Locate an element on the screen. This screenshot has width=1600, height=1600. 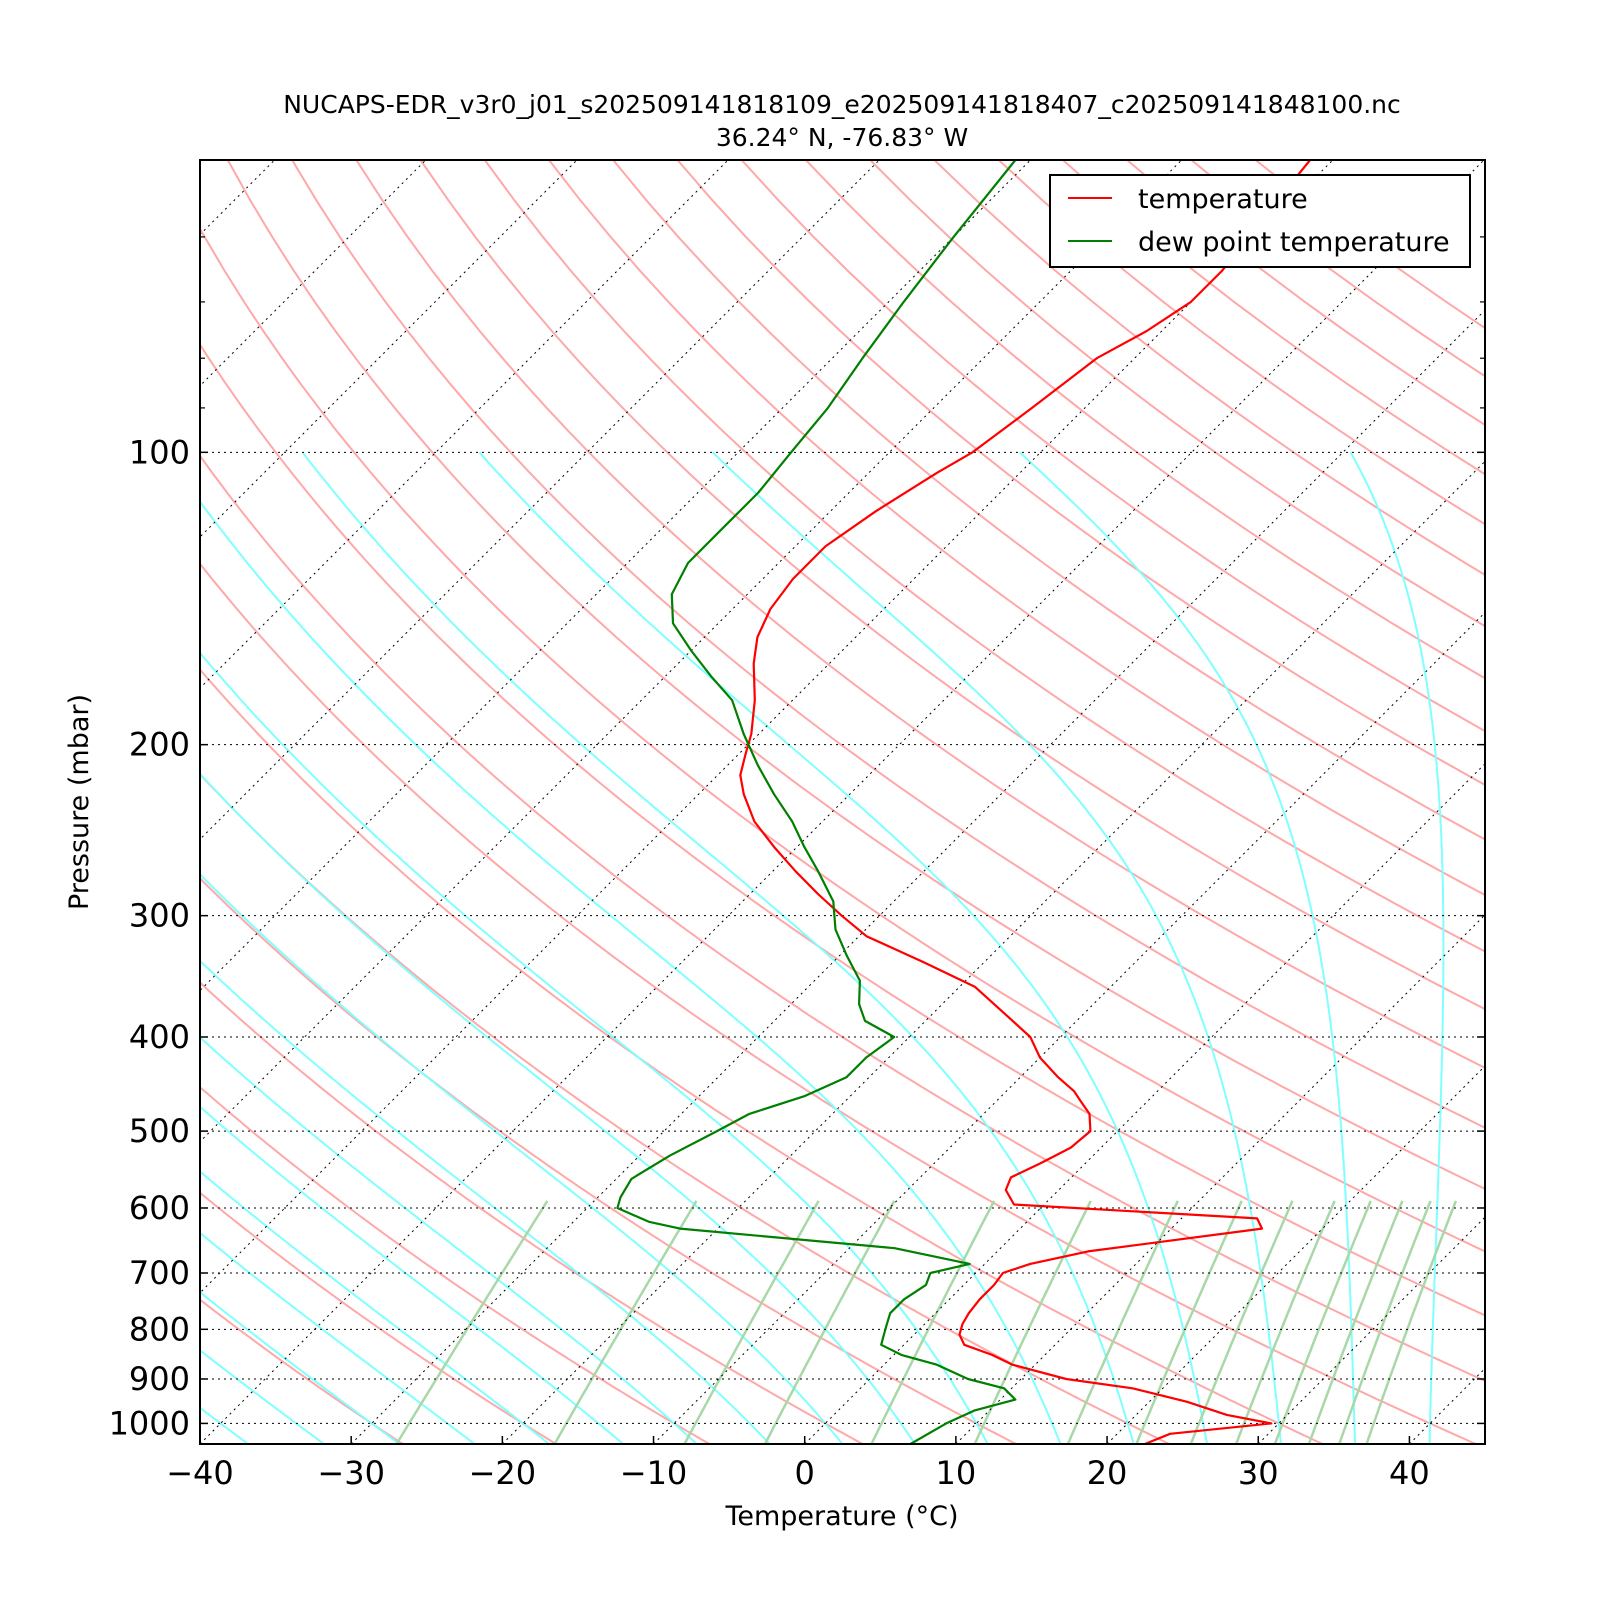
y-tick-label: 800 is located at coordinates (159, 1329).